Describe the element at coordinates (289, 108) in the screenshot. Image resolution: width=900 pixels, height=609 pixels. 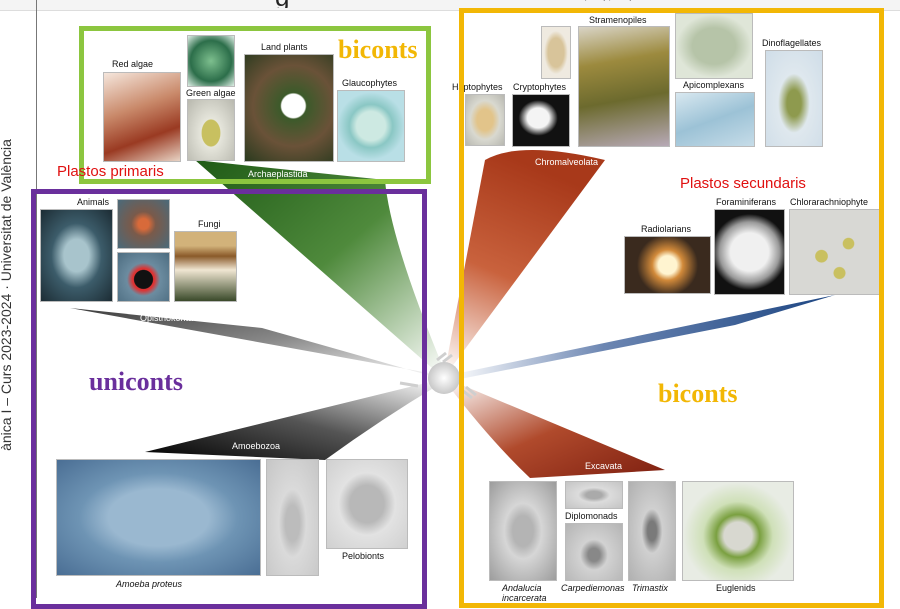
I see `land-plants-photo` at that location.